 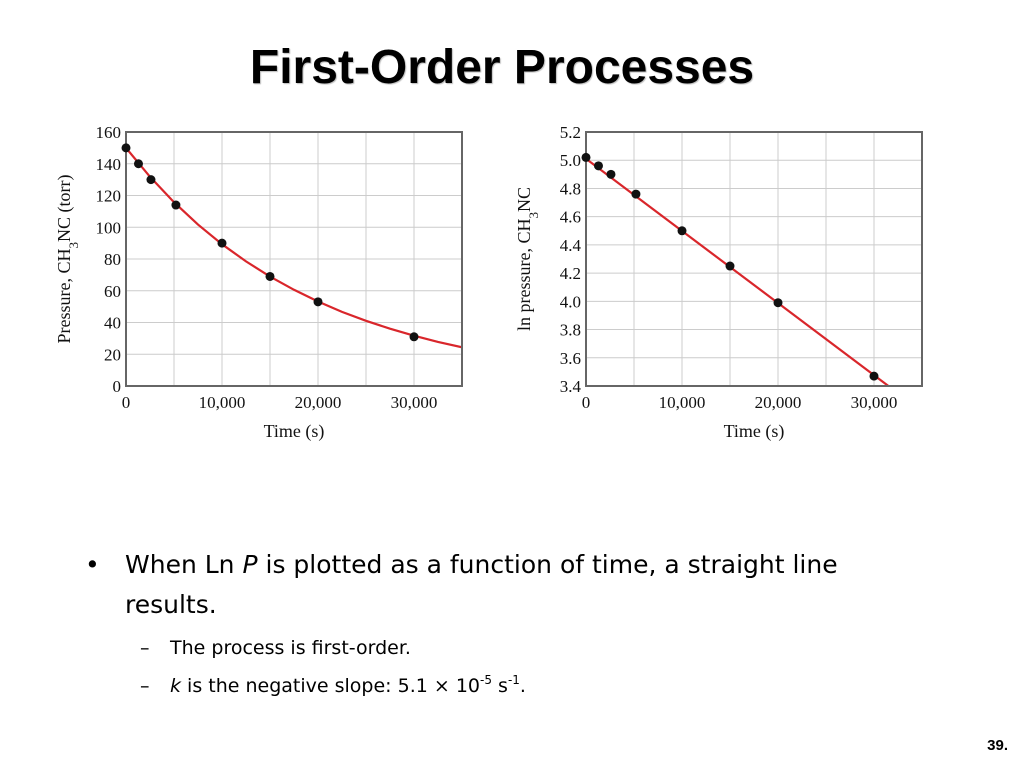 What do you see at coordinates (109, 164) in the screenshot?
I see `y-tick-label: 140` at bounding box center [109, 164].